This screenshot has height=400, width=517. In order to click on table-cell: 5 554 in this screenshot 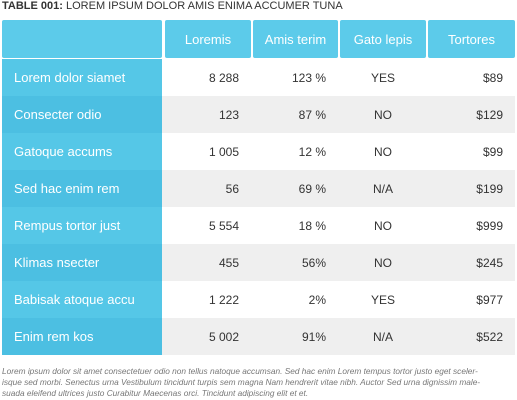, I will do `click(223, 225)`.